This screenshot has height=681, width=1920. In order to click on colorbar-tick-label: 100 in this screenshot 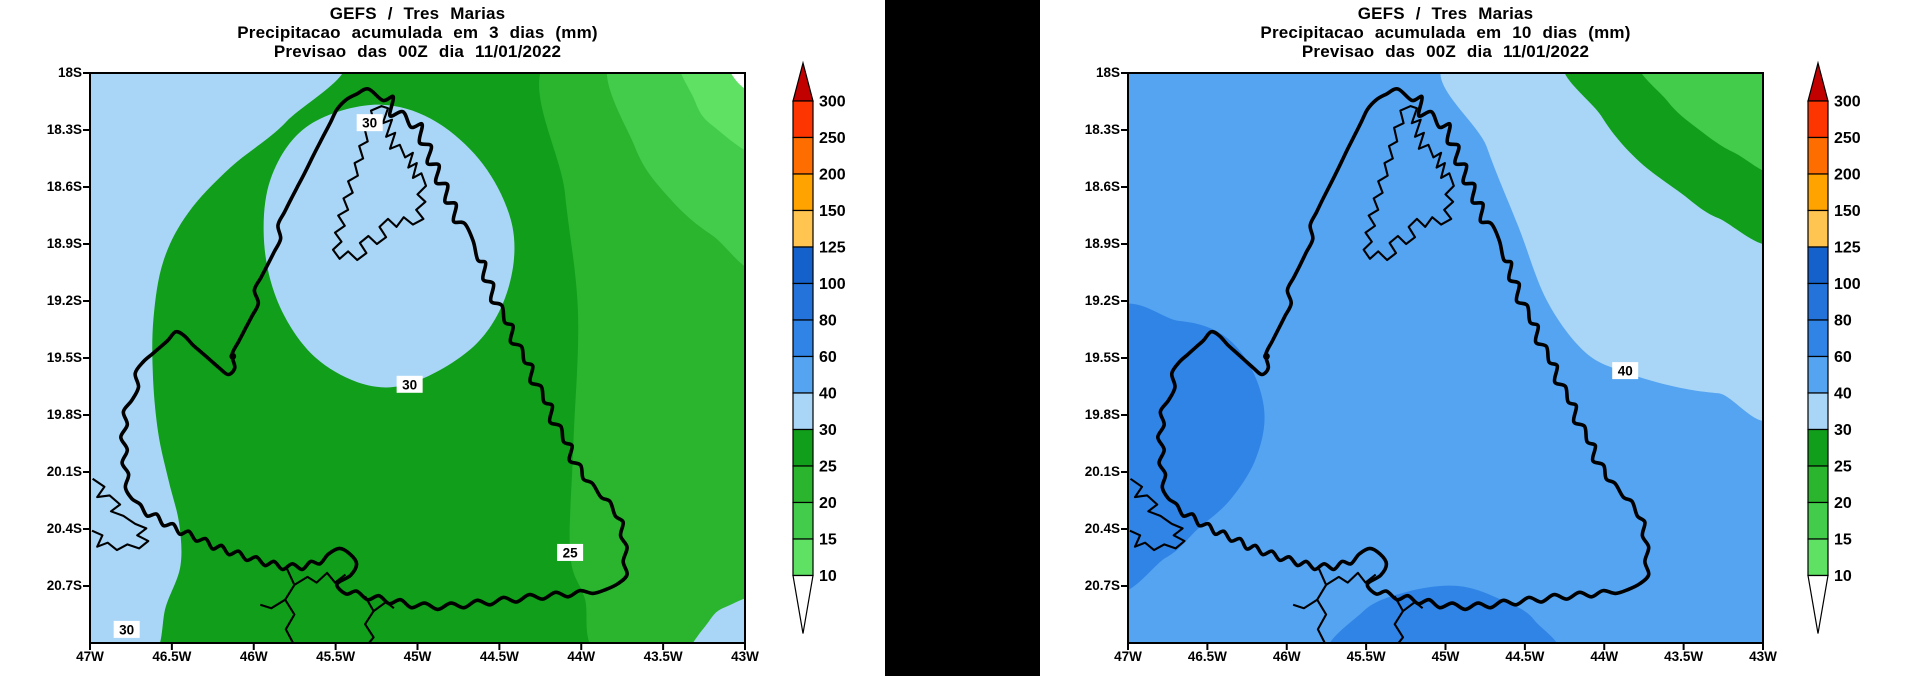, I will do `click(832, 284)`.